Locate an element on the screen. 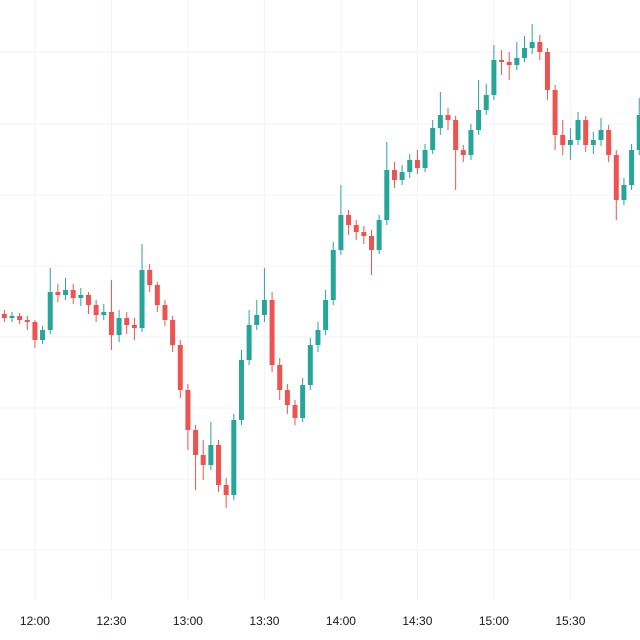  x-tick-label: 15:00 is located at coordinates (494, 621).